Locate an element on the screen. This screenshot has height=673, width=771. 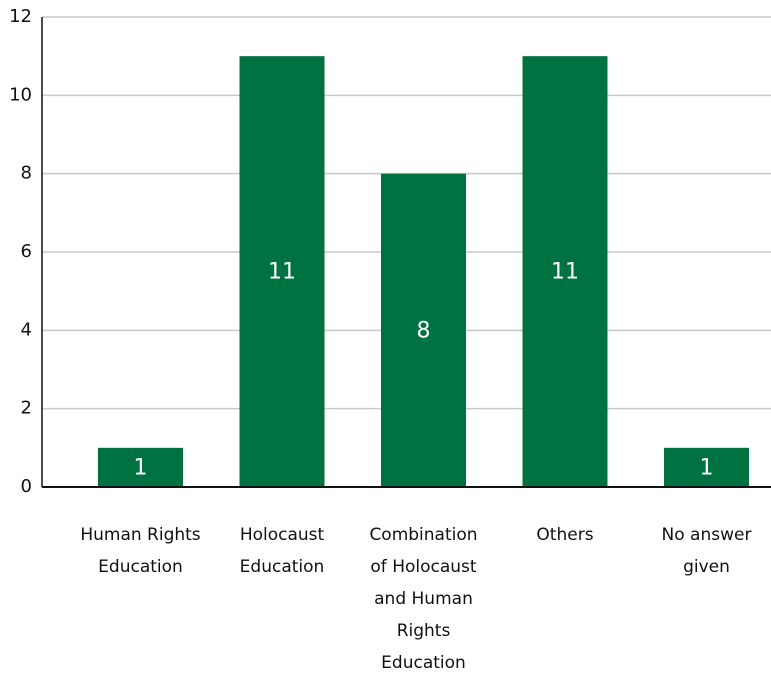
y-tick-label: 10 is located at coordinates (20, 94).